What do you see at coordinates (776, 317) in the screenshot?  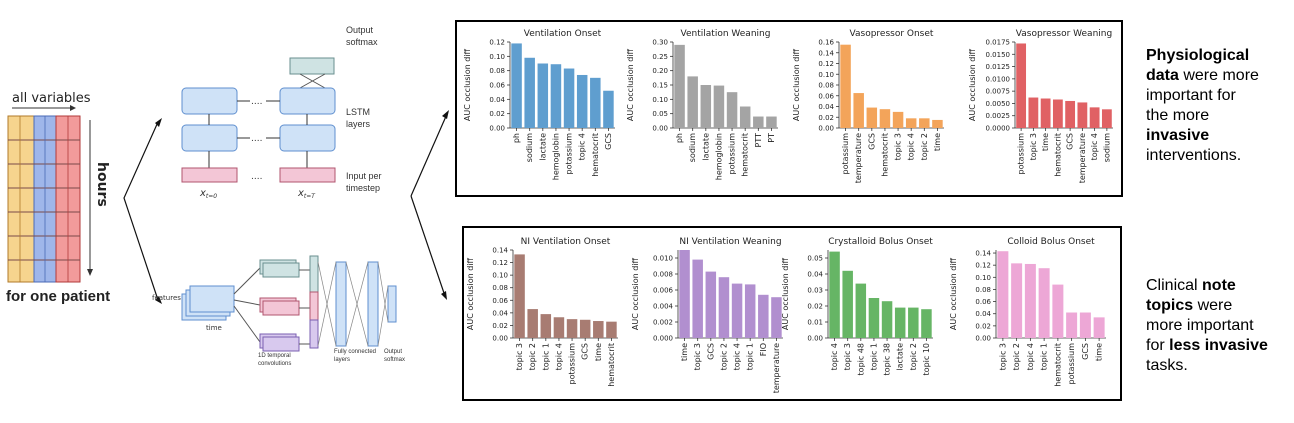 I see `bar-temperature` at bounding box center [776, 317].